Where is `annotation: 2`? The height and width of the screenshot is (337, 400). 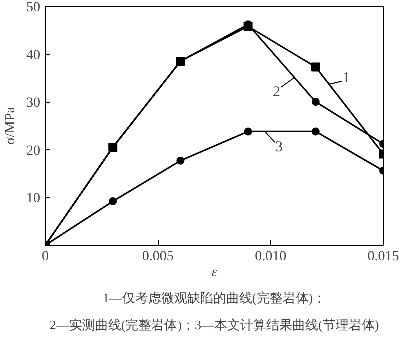 annotation: 2 is located at coordinates (276, 92).